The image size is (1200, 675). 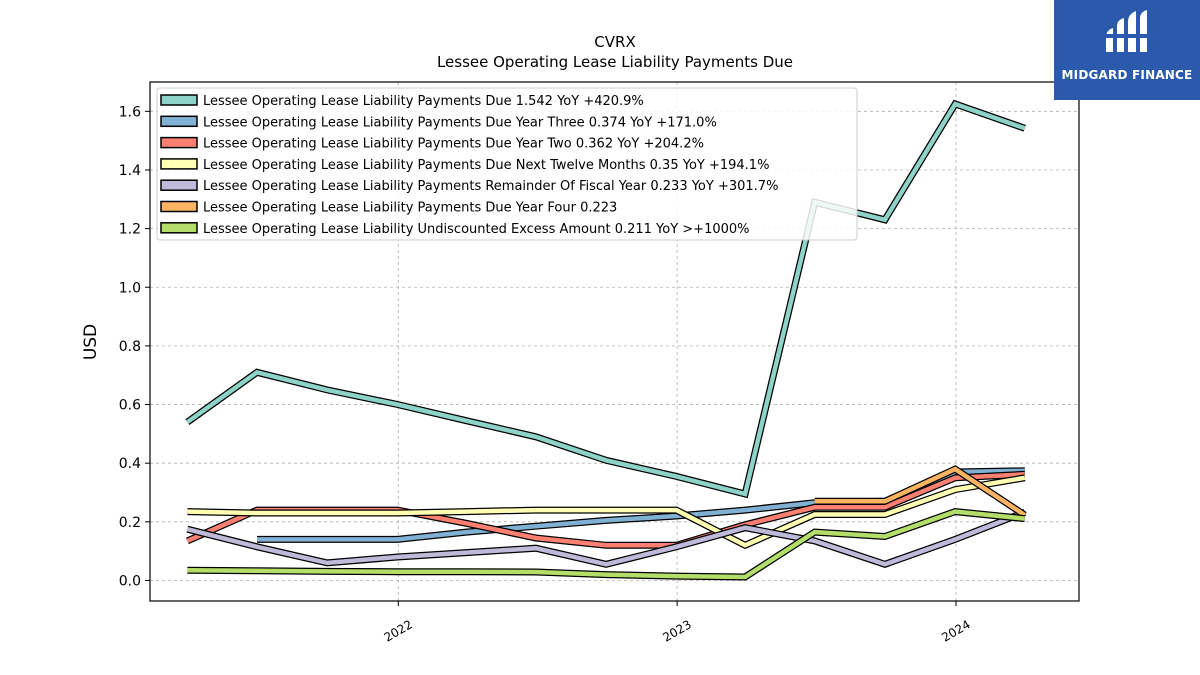 I want to click on x-tick-label: 2022, so click(x=398, y=630).